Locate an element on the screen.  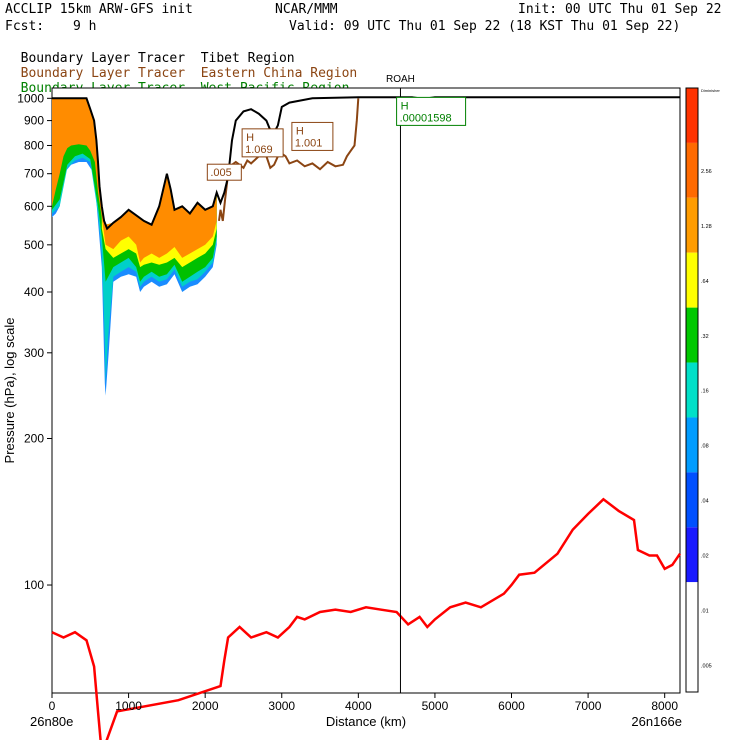
tracer-region: Eastern China Region is located at coordinates (279, 73).